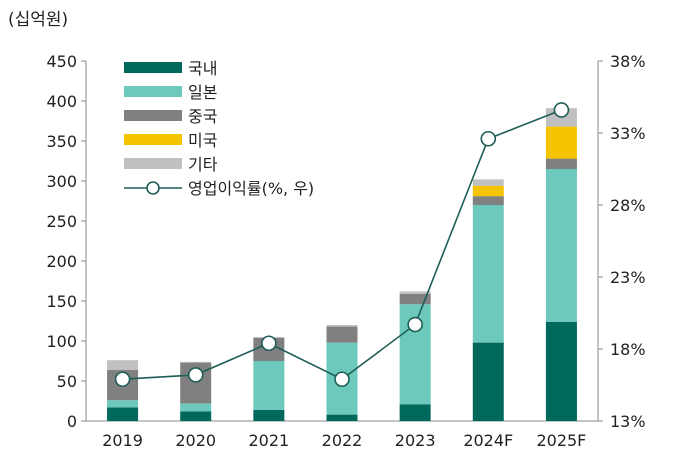 The image size is (680, 465). What do you see at coordinates (628, 61) in the screenshot?
I see `right-axis-tick-label: 38%` at bounding box center [628, 61].